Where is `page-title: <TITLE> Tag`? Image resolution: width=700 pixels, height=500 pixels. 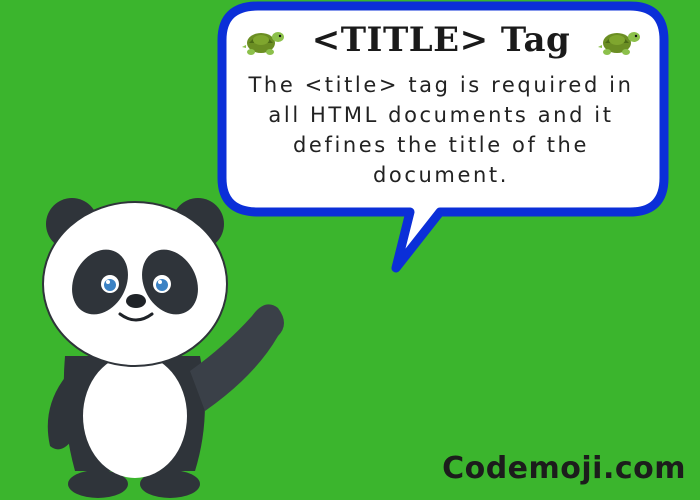
page-title: <TITLE> Tag is located at coordinates (441, 40).